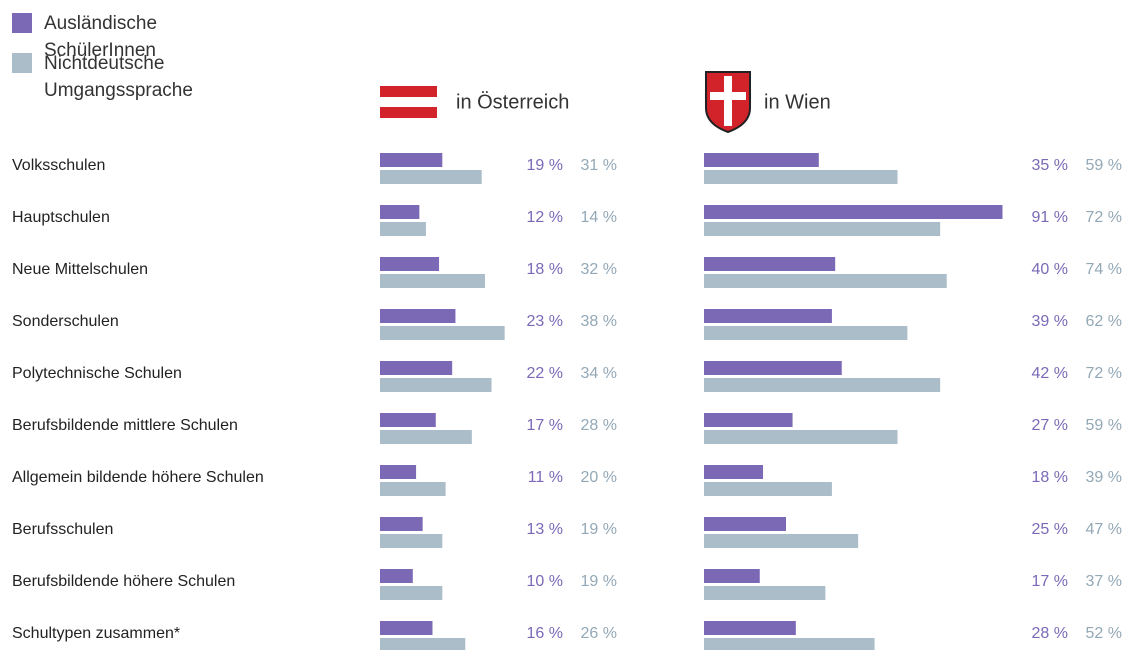 The width and height of the screenshot is (1130, 650). I want to click on category-label: Volksschulen, so click(58, 165).